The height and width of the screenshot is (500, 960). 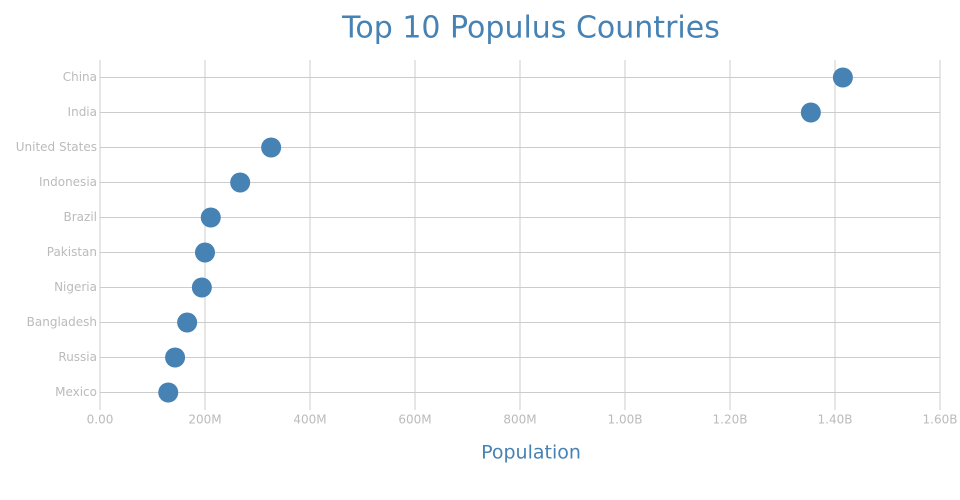 I want to click on x-tick-label: 800M, so click(x=519, y=420).